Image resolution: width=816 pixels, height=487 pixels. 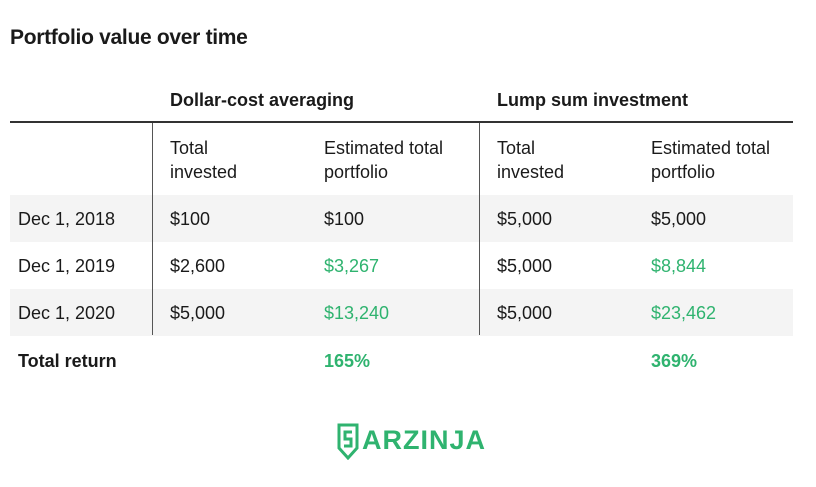 I want to click on logo-text: ARZINJA, so click(x=424, y=440).